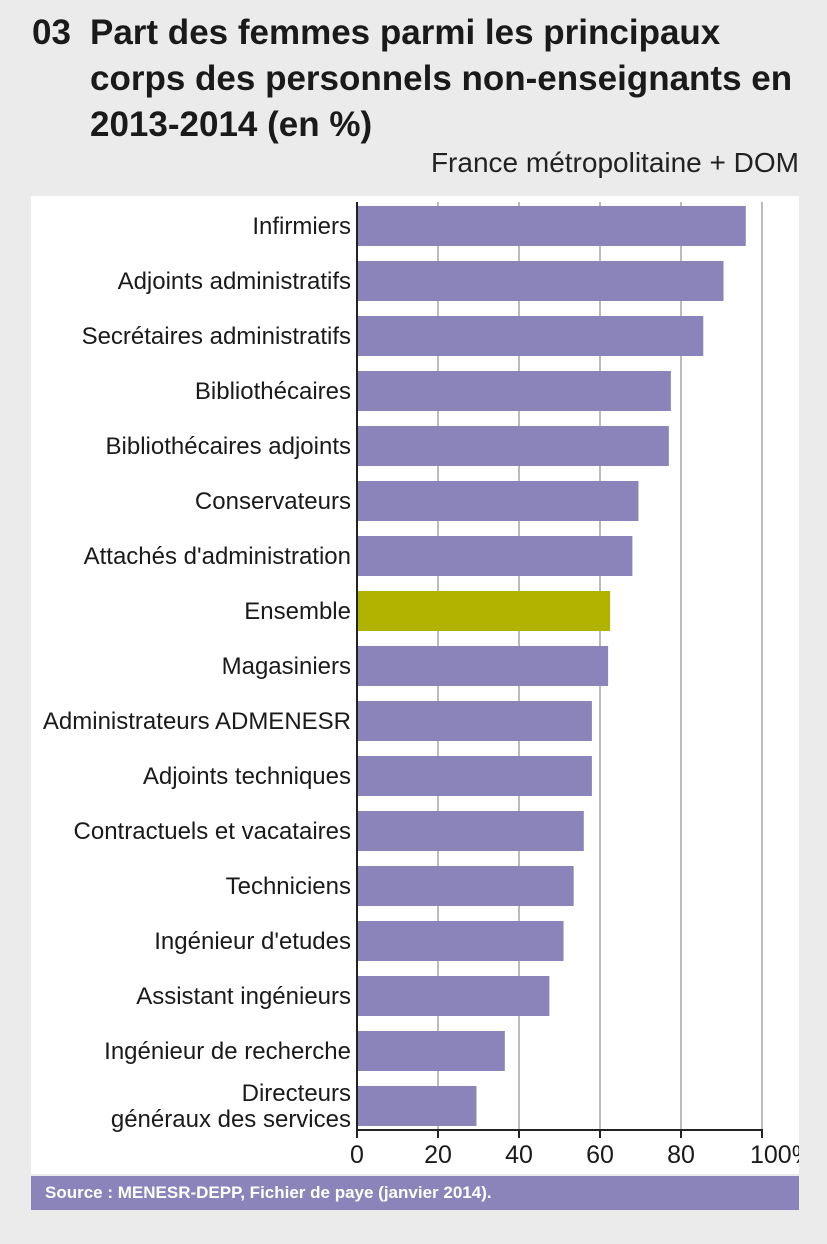 This screenshot has width=827, height=1244. What do you see at coordinates (296, 1093) in the screenshot?
I see `category-label: Directeurs` at bounding box center [296, 1093].